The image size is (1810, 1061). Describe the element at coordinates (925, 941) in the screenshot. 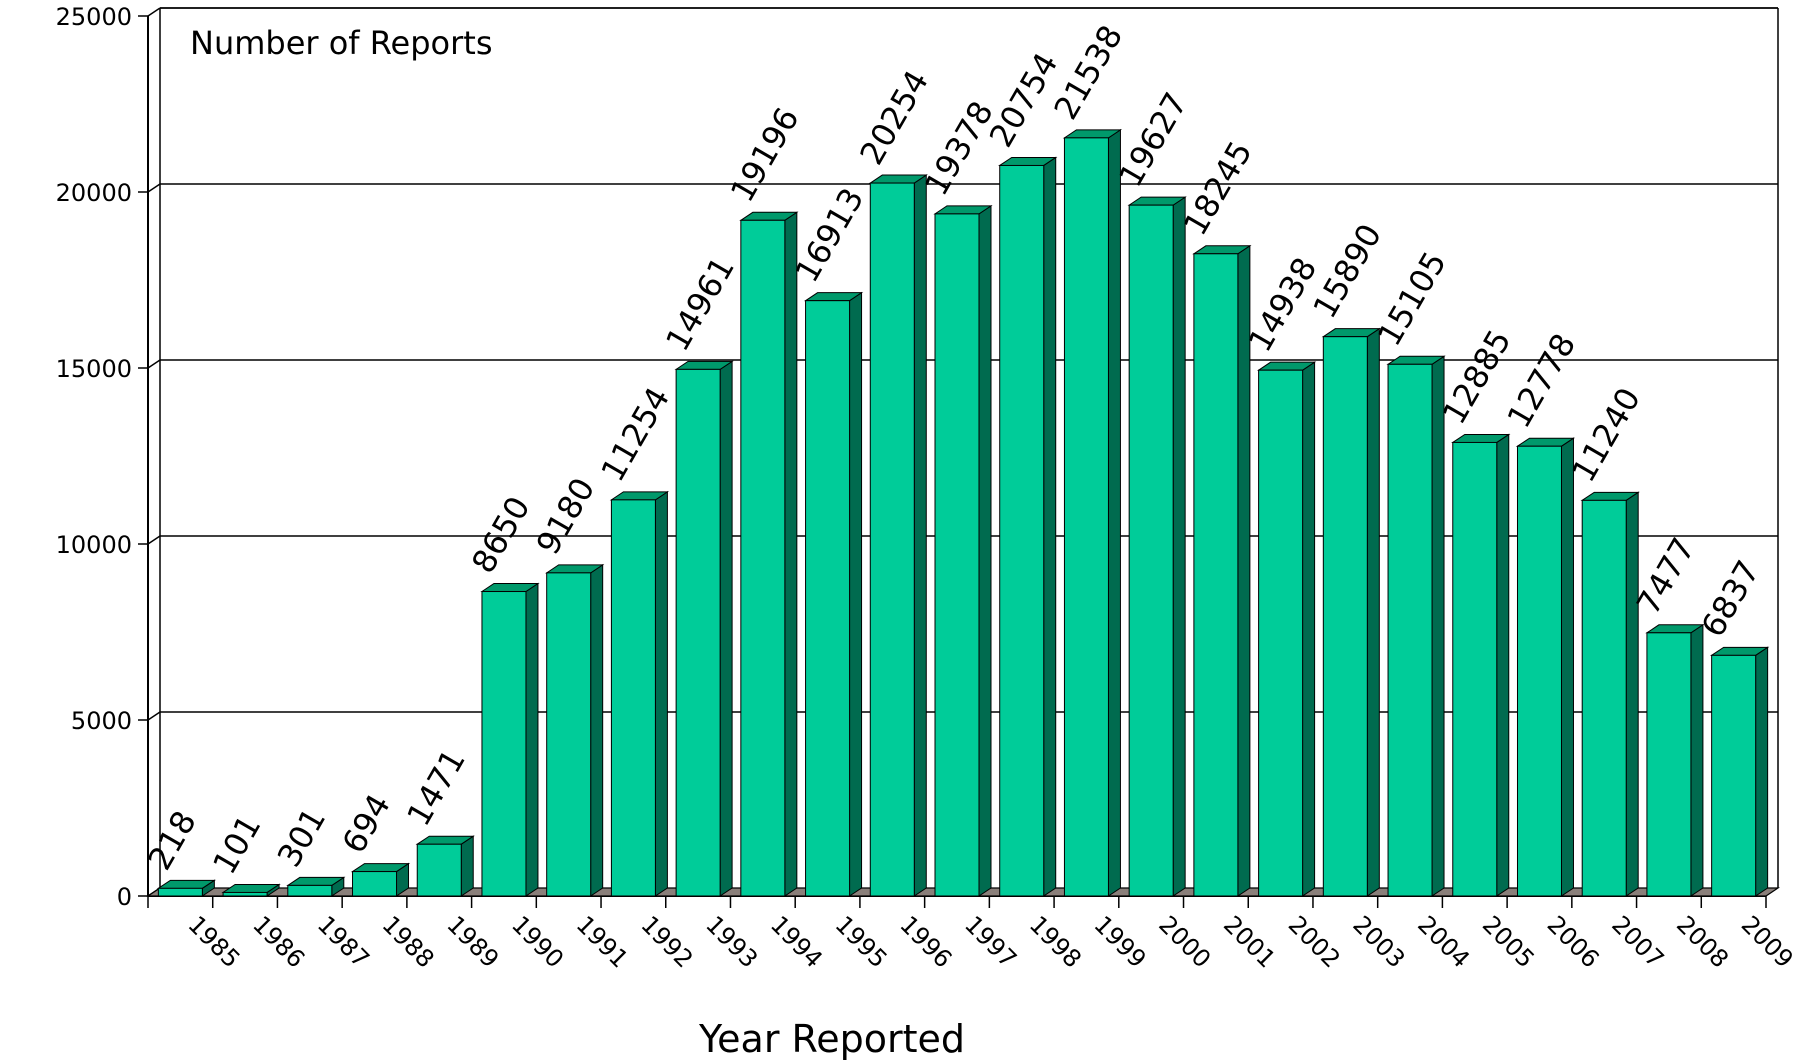

I see `x-tick-label: 1996` at that location.